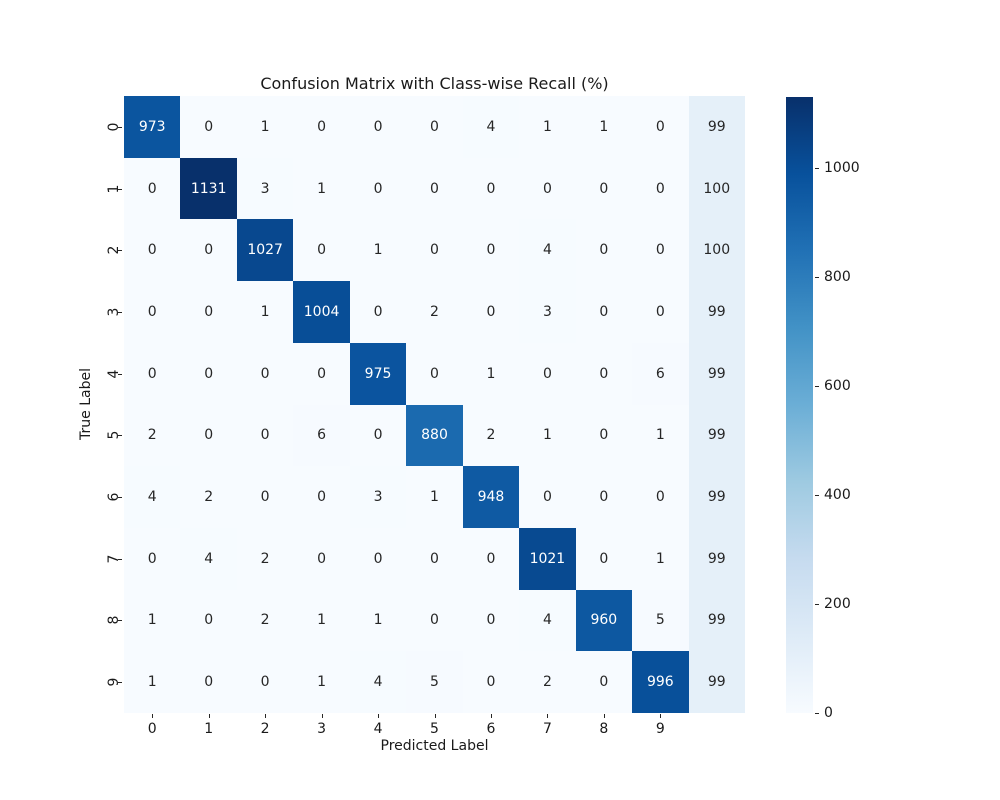 The width and height of the screenshot is (1000, 800). I want to click on heatmap-cell: 948, so click(491, 497).